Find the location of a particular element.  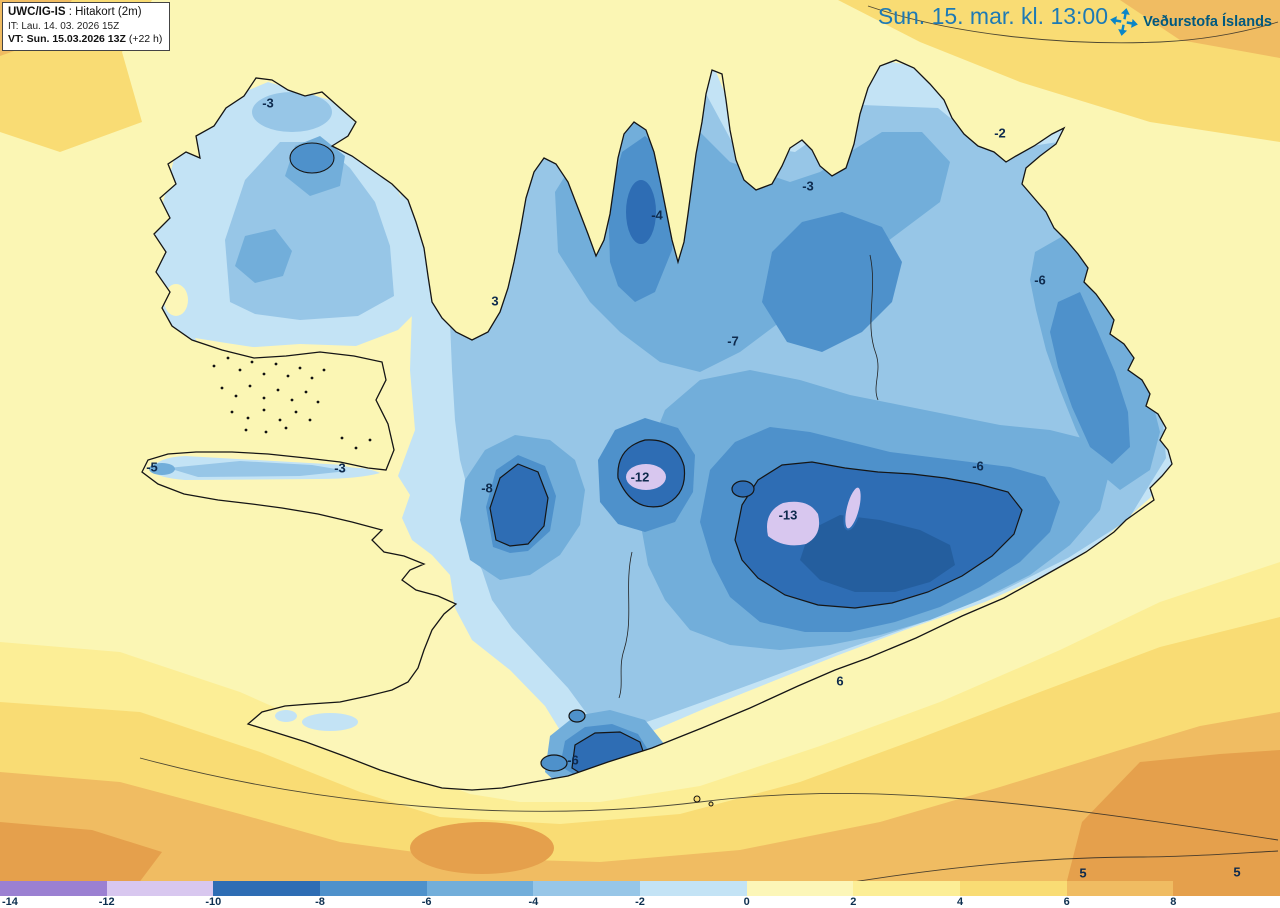

island-dots is located at coordinates (292, 403).